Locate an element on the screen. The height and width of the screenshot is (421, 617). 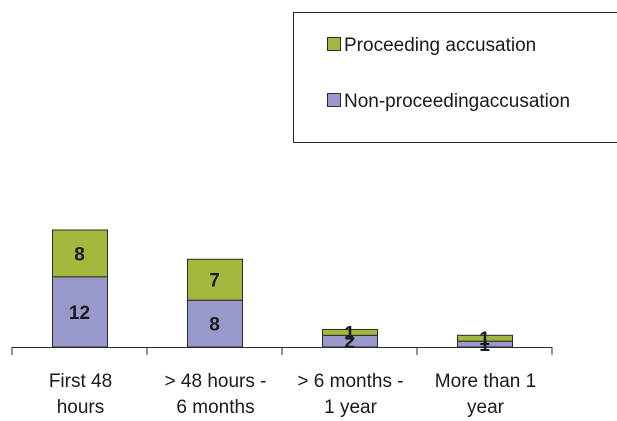
legend-label-non-proceeding: Non-proceedingaccusation is located at coordinates (457, 101).